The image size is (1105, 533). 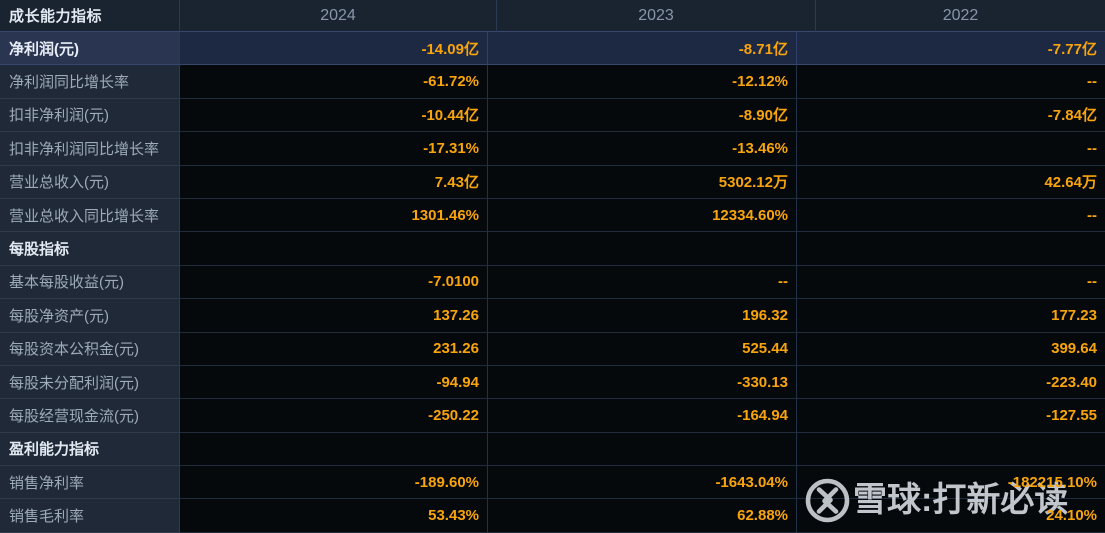 What do you see at coordinates (765, 315) in the screenshot?
I see `value-2023: 196.32` at bounding box center [765, 315].